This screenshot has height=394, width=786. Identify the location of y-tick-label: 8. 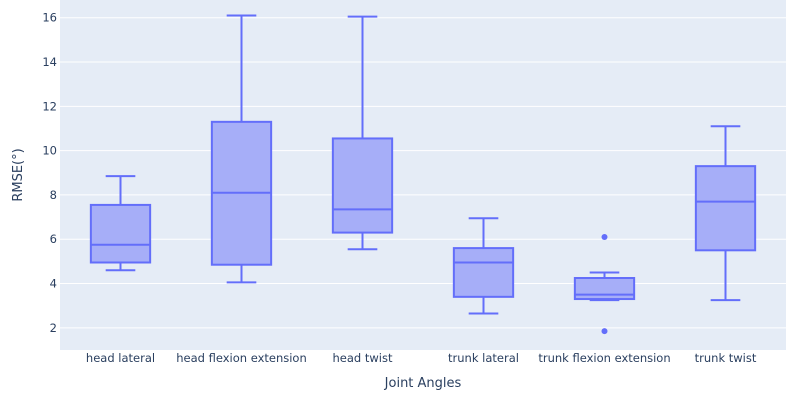
(53, 195).